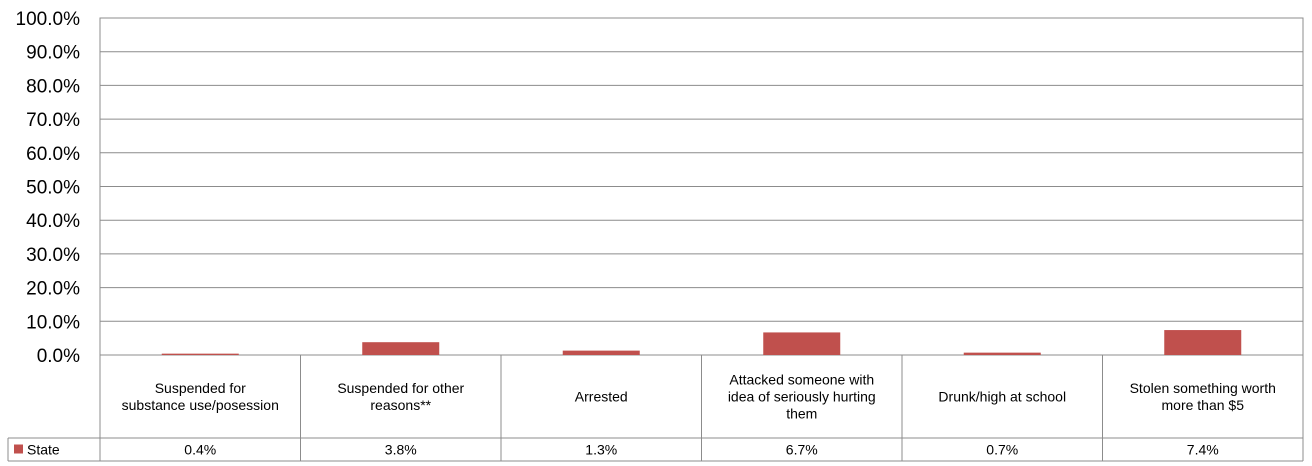  I want to click on y-tick-label: 60.0%, so click(53, 154).